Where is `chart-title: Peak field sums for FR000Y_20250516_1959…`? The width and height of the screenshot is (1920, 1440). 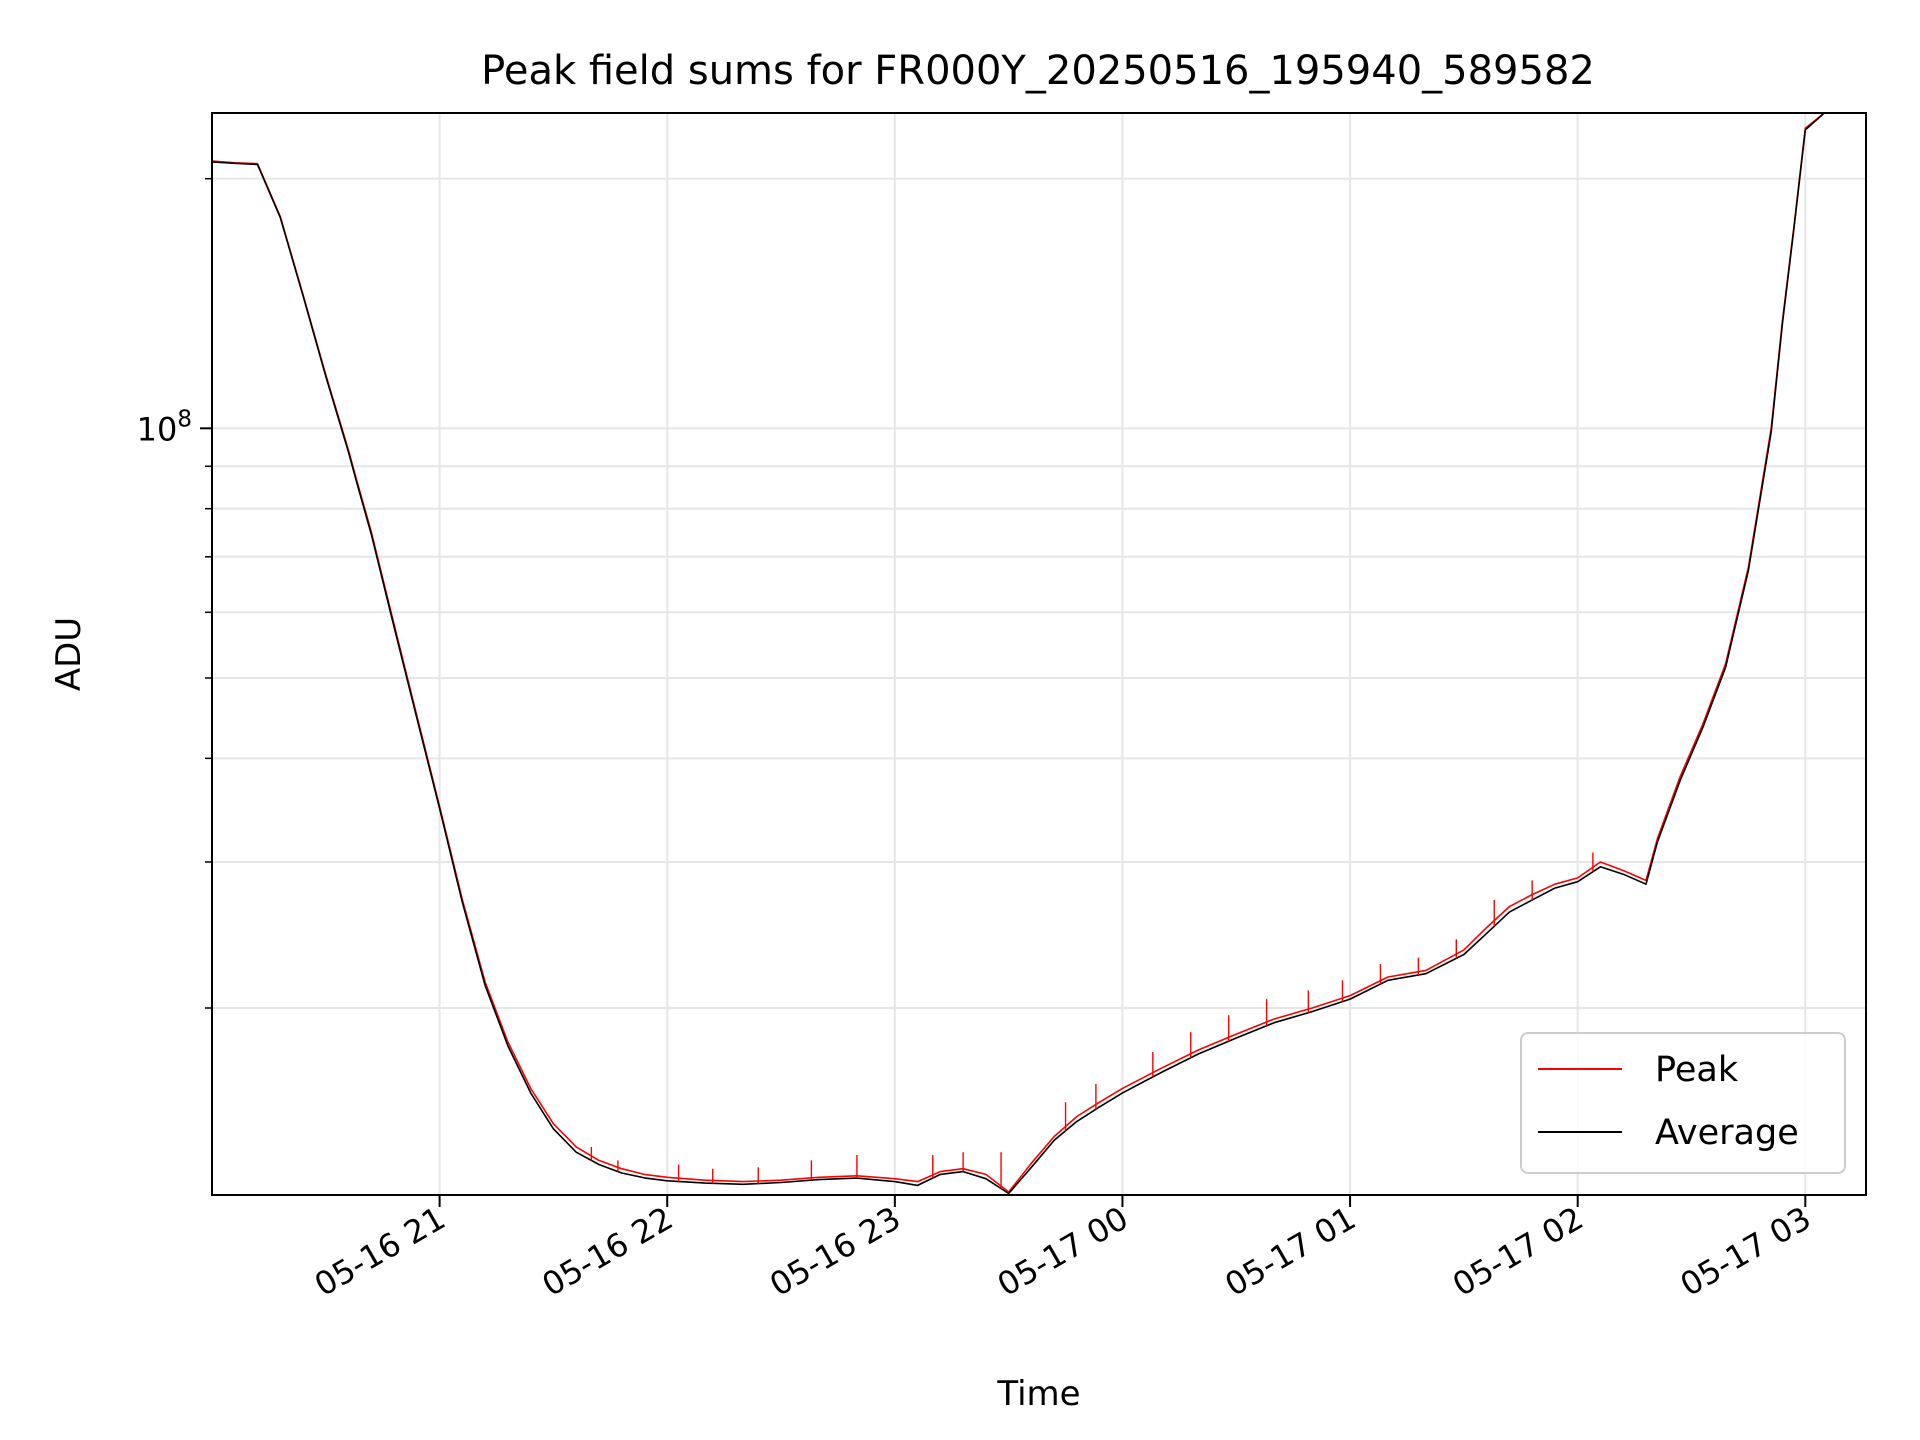
chart-title: Peak field sums for FR000Y_20250516_1959… is located at coordinates (1038, 71).